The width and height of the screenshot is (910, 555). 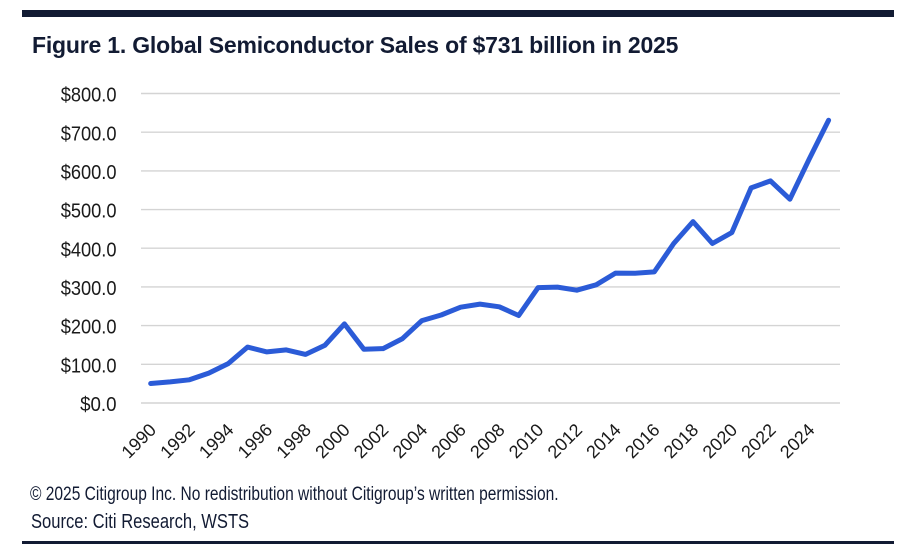 What do you see at coordinates (797, 441) in the screenshot?
I see `svg-text: 2024` at bounding box center [797, 441].